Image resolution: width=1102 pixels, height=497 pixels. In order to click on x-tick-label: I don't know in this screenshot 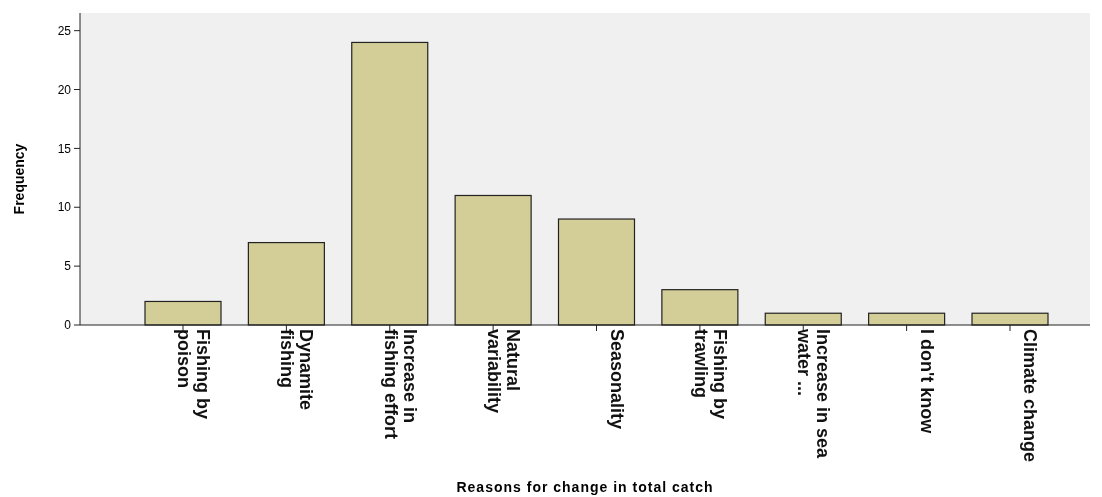, I will do `click(926, 382)`.